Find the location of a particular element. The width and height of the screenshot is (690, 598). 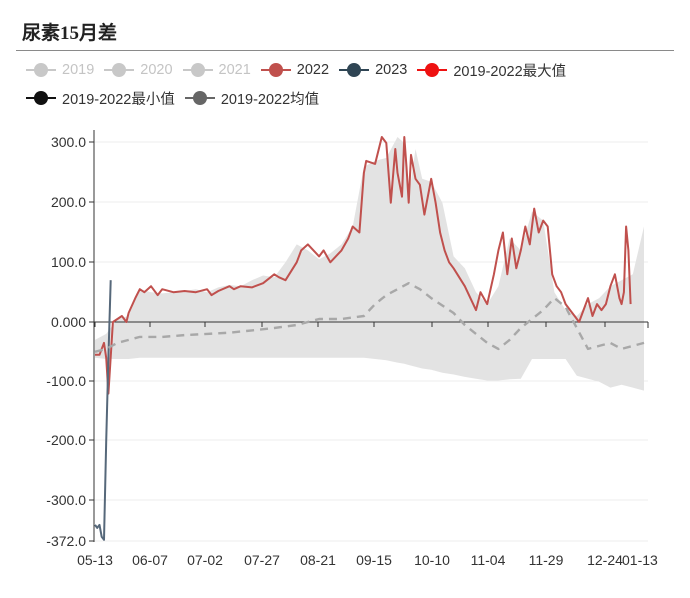

series-line-2019-2022均值 is located at coordinates (369, 317).